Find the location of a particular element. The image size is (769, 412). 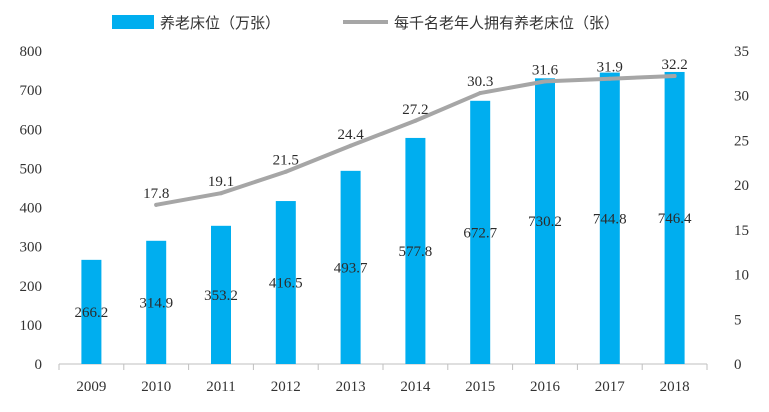

y-left-tick-label: 100 is located at coordinates (31, 326).